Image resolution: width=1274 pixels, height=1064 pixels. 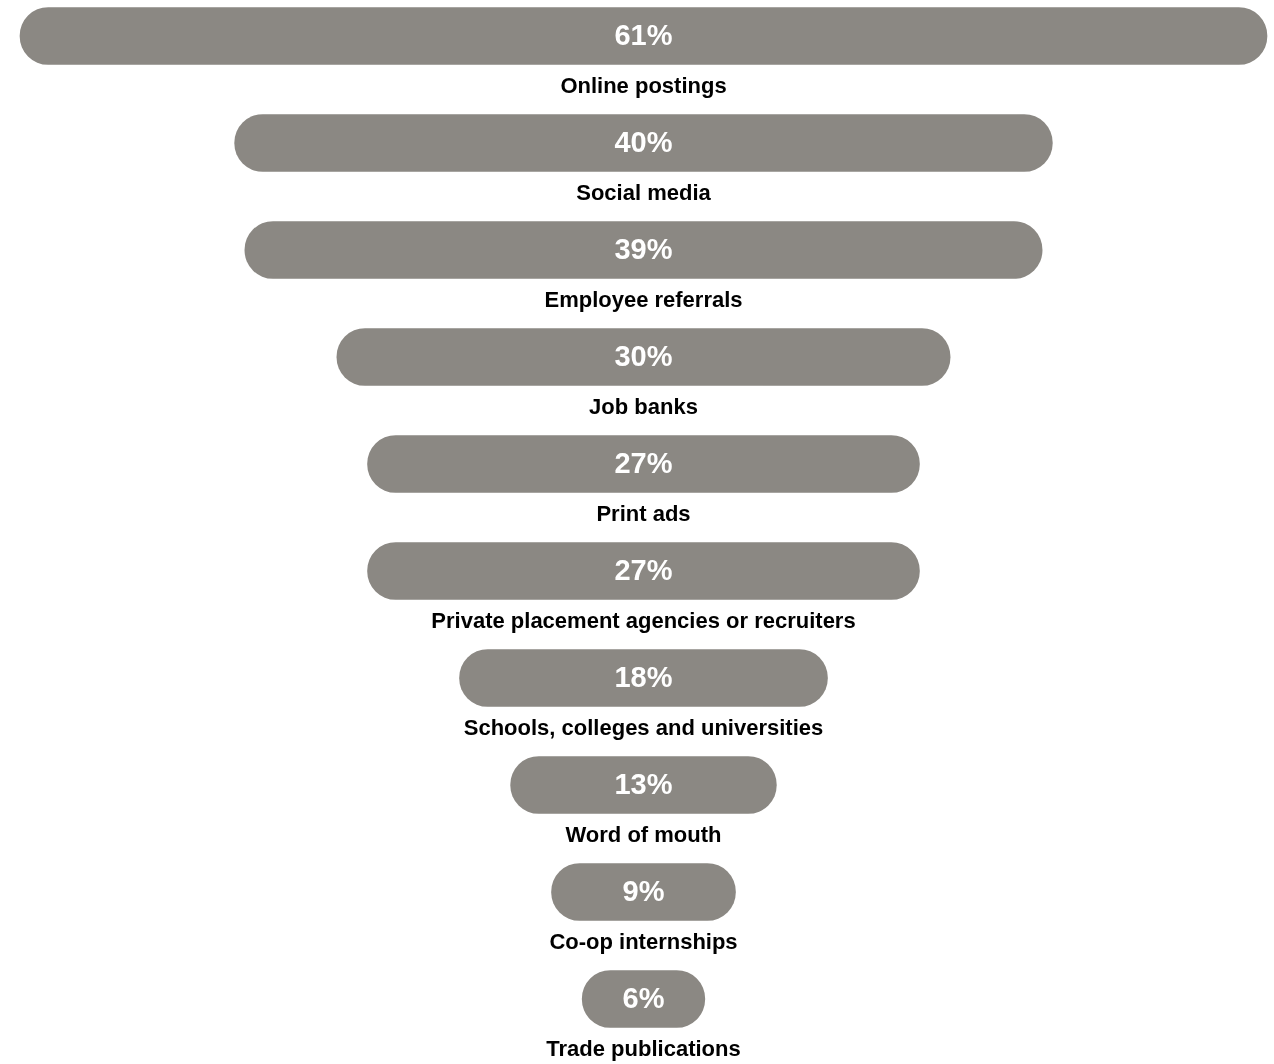 I want to click on data-label: 6%, so click(x=643, y=998).